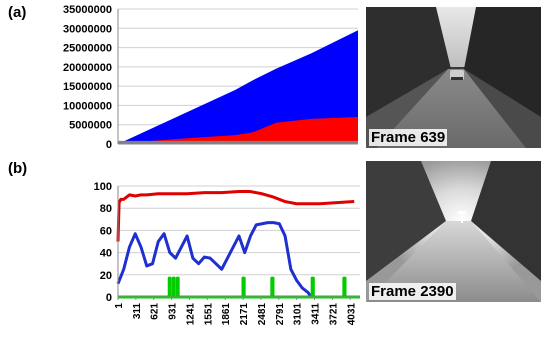 This screenshot has width=547, height=342. Describe the element at coordinates (106, 254) in the screenshot. I see `chart-b-y-tick-label: 40` at that location.